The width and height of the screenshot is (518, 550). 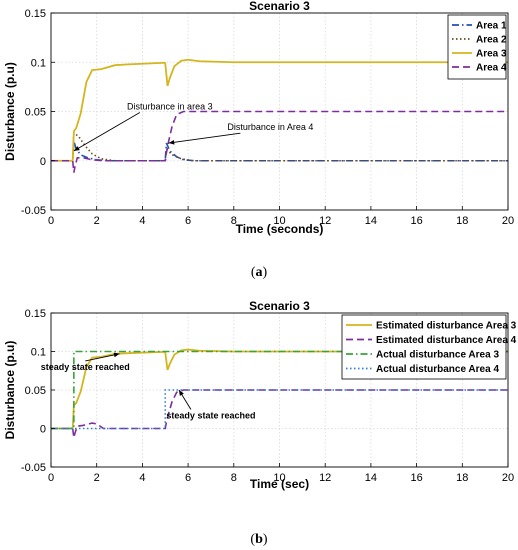 I want to click on legend-label-3: Area 3, so click(x=491, y=54).